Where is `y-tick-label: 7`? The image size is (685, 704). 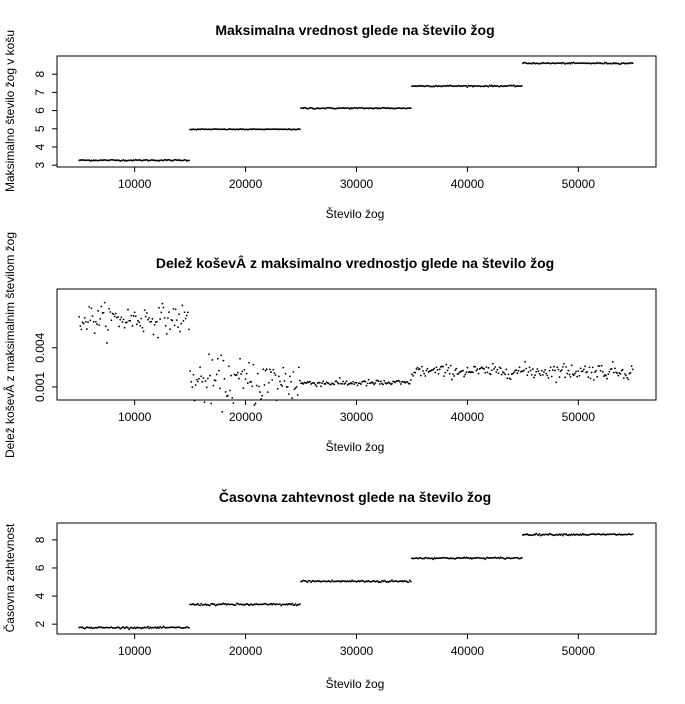
y-tick-label: 7 is located at coordinates (40, 92).